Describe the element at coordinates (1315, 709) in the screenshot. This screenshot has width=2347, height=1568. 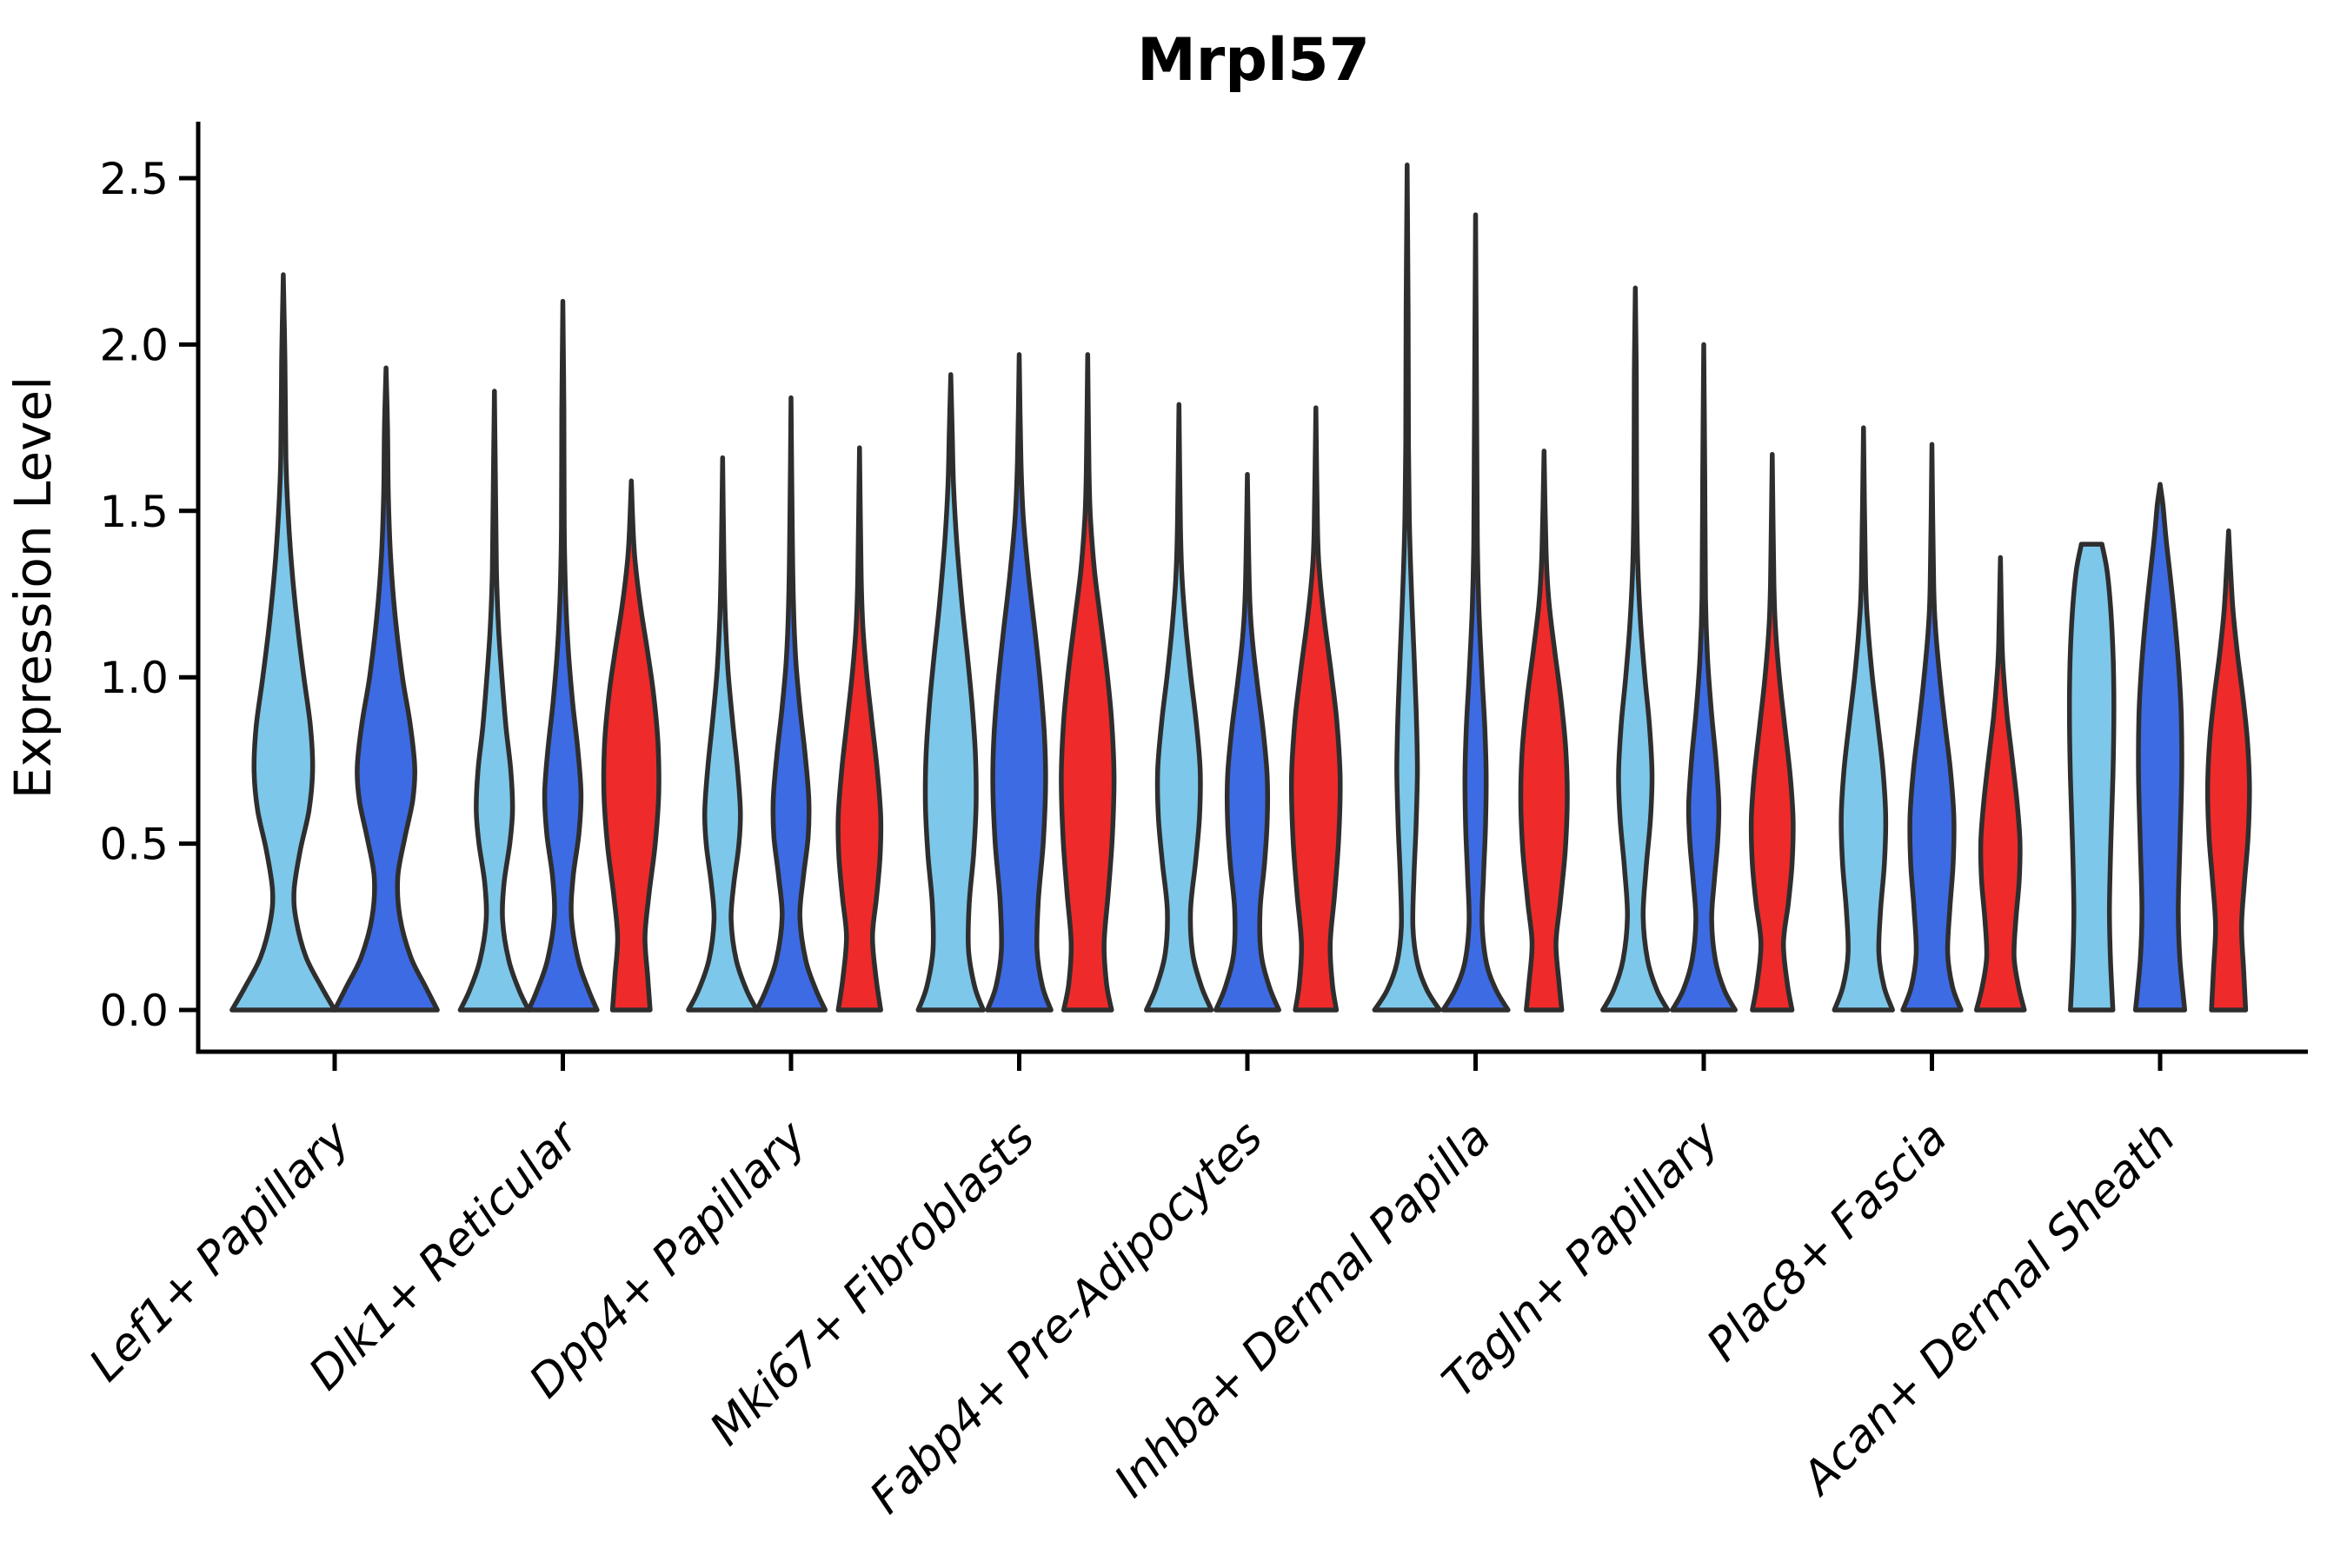
I see `violin-fabp4-pre-adipocytes-red` at that location.